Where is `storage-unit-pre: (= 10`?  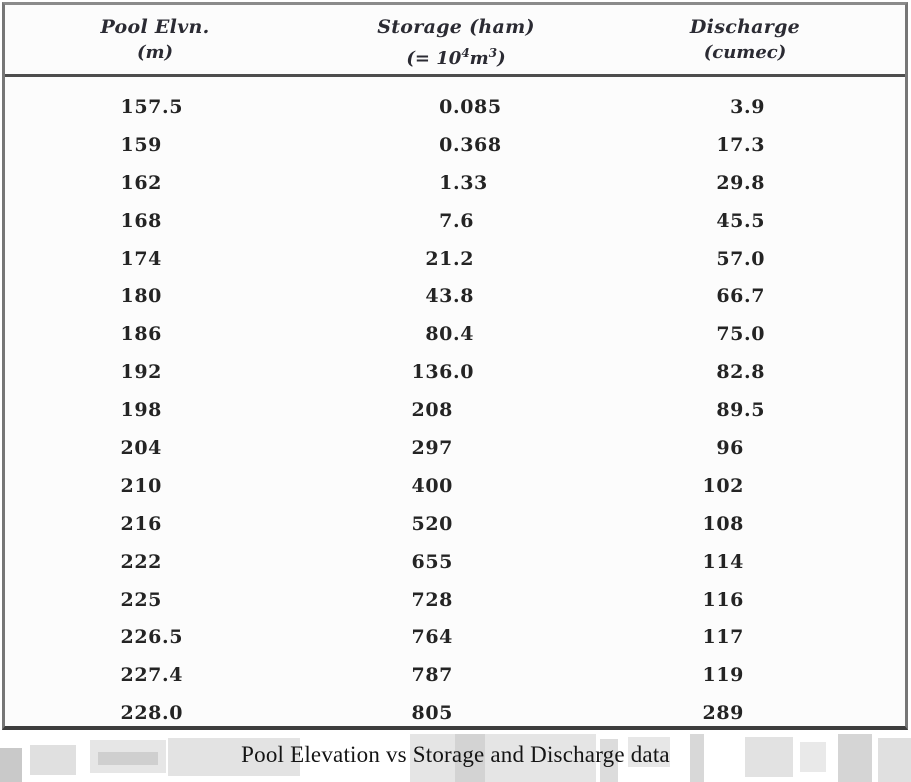 storage-unit-pre: (= 10 is located at coordinates (434, 58).